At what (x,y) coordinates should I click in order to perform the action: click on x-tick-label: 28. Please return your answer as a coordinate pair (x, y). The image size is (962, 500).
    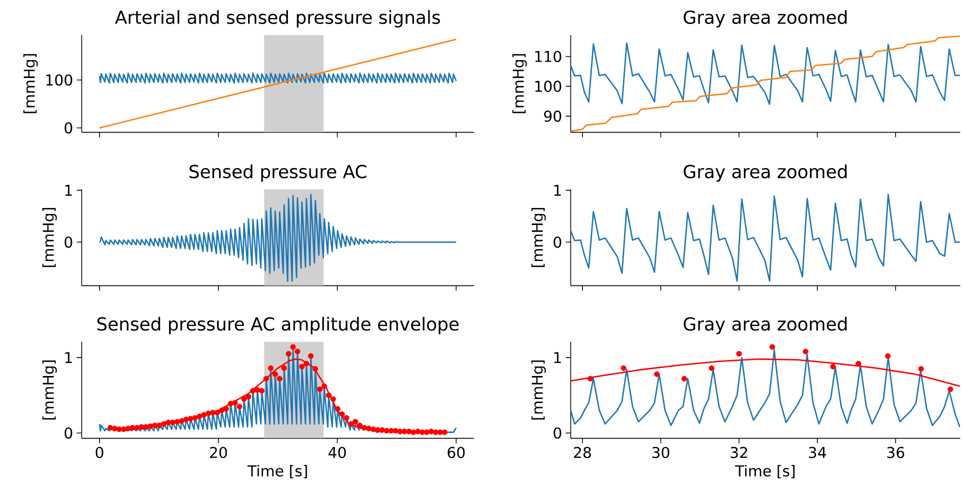
    Looking at the image, I should click on (582, 452).